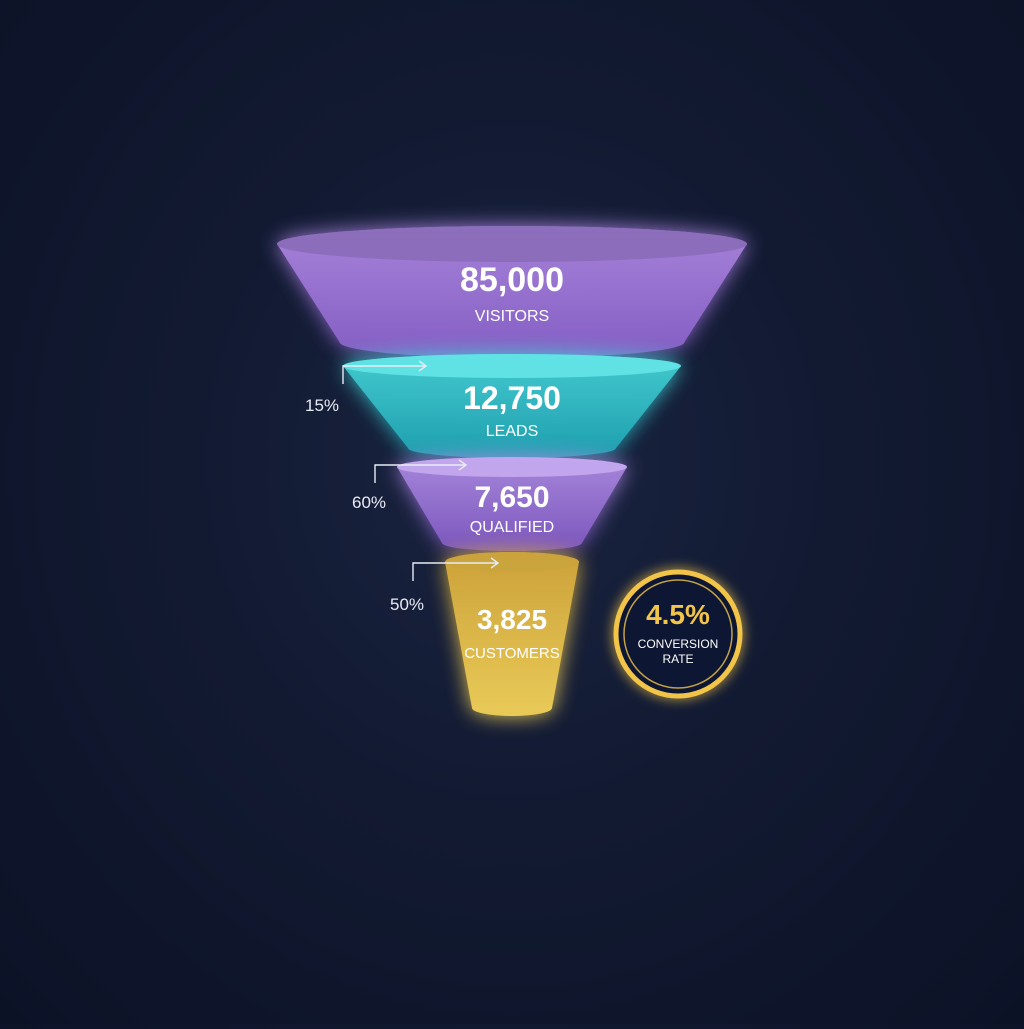  I want to click on funnel-stage-customers-rim, so click(512, 562).